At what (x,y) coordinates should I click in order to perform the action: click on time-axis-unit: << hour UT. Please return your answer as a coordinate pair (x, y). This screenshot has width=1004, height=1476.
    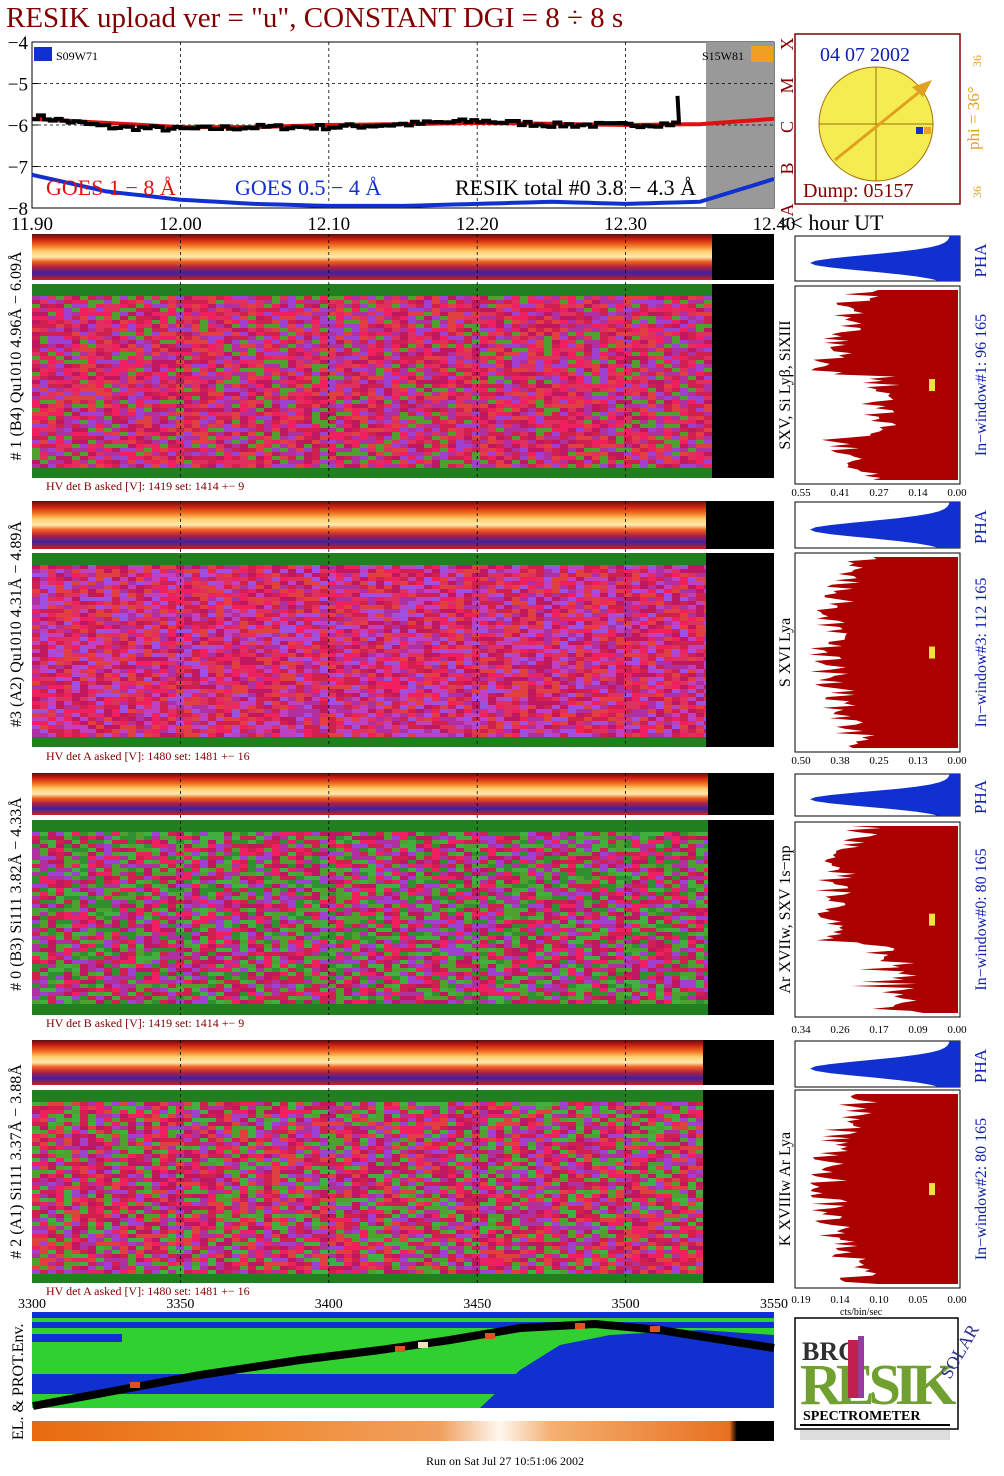
    Looking at the image, I should click on (831, 222).